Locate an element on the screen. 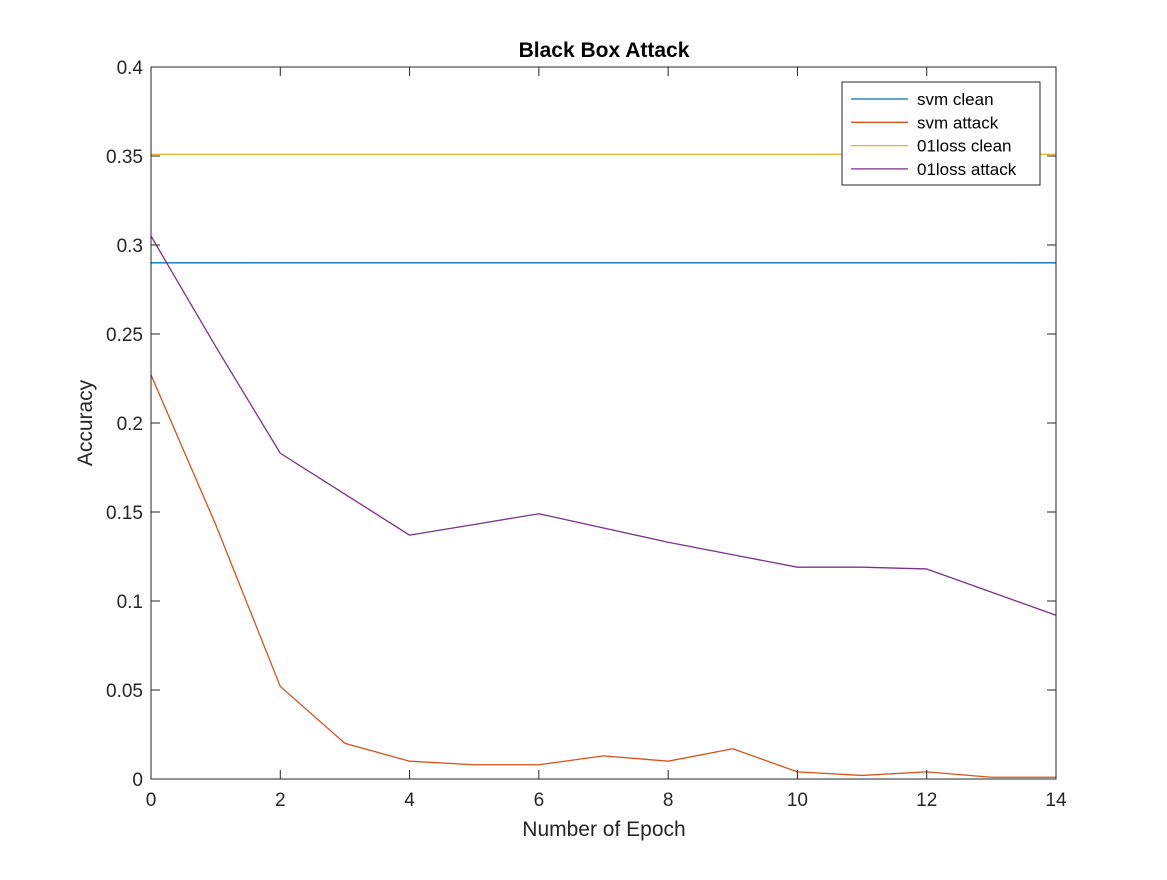  y-tick-label: 0.3 is located at coordinates (130, 246).